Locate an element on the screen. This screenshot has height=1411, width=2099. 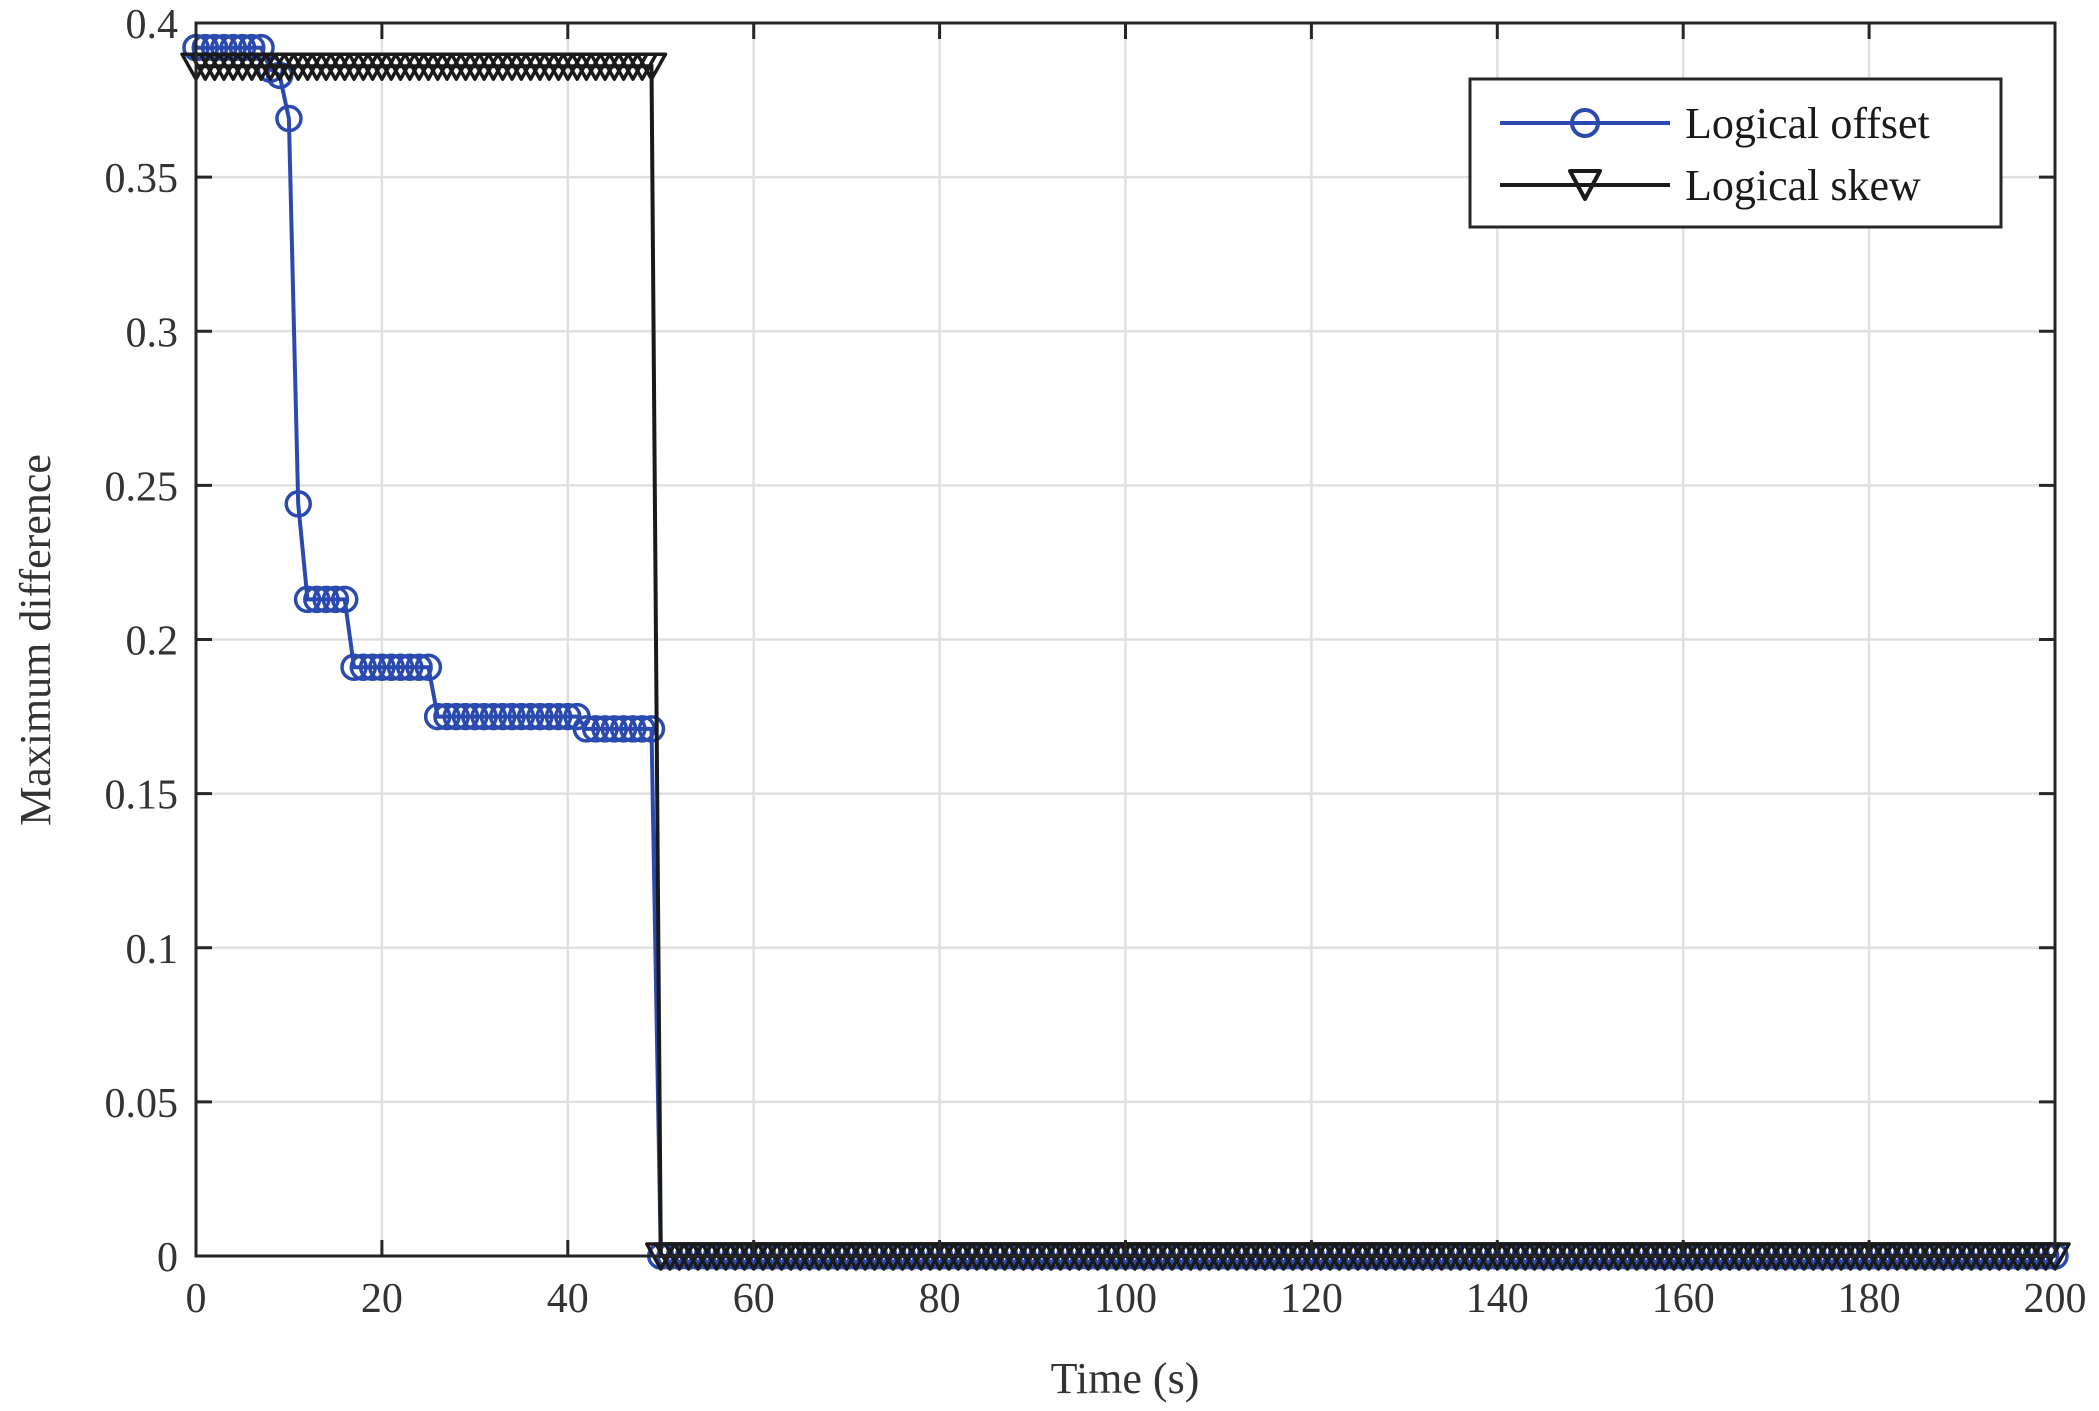
legend-item-logical-offset: Logical offset is located at coordinates (1715, 123).